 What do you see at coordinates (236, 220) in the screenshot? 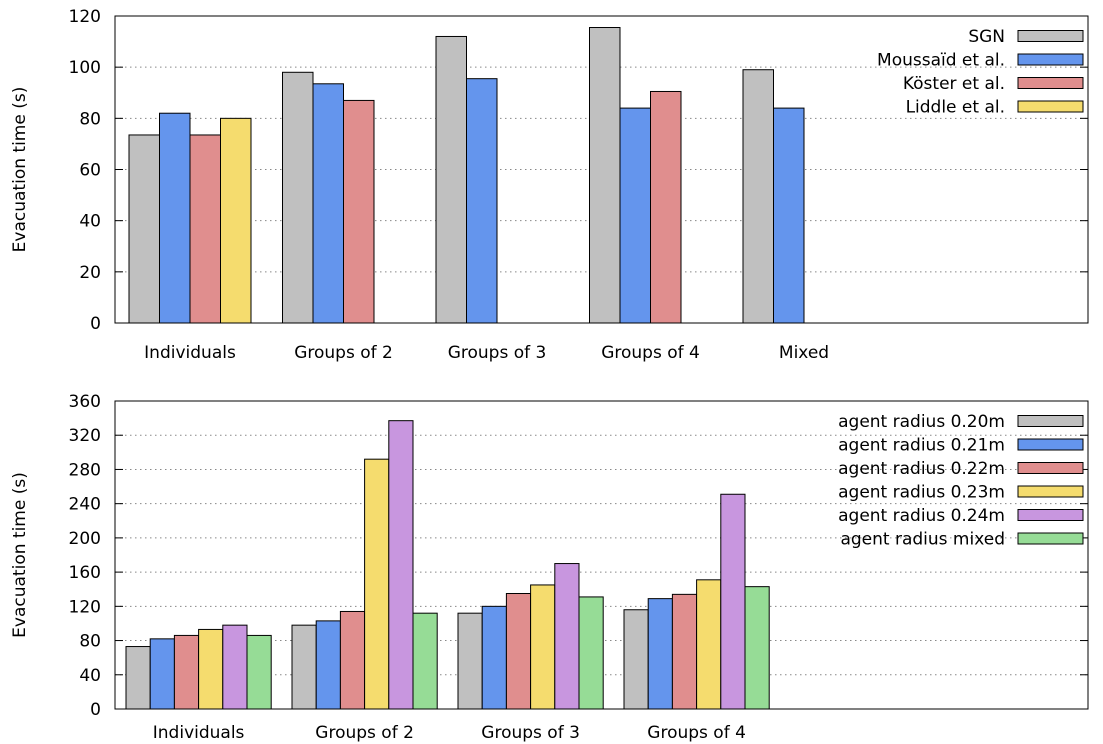
I see `bar-individuals-liddle-et-al` at bounding box center [236, 220].